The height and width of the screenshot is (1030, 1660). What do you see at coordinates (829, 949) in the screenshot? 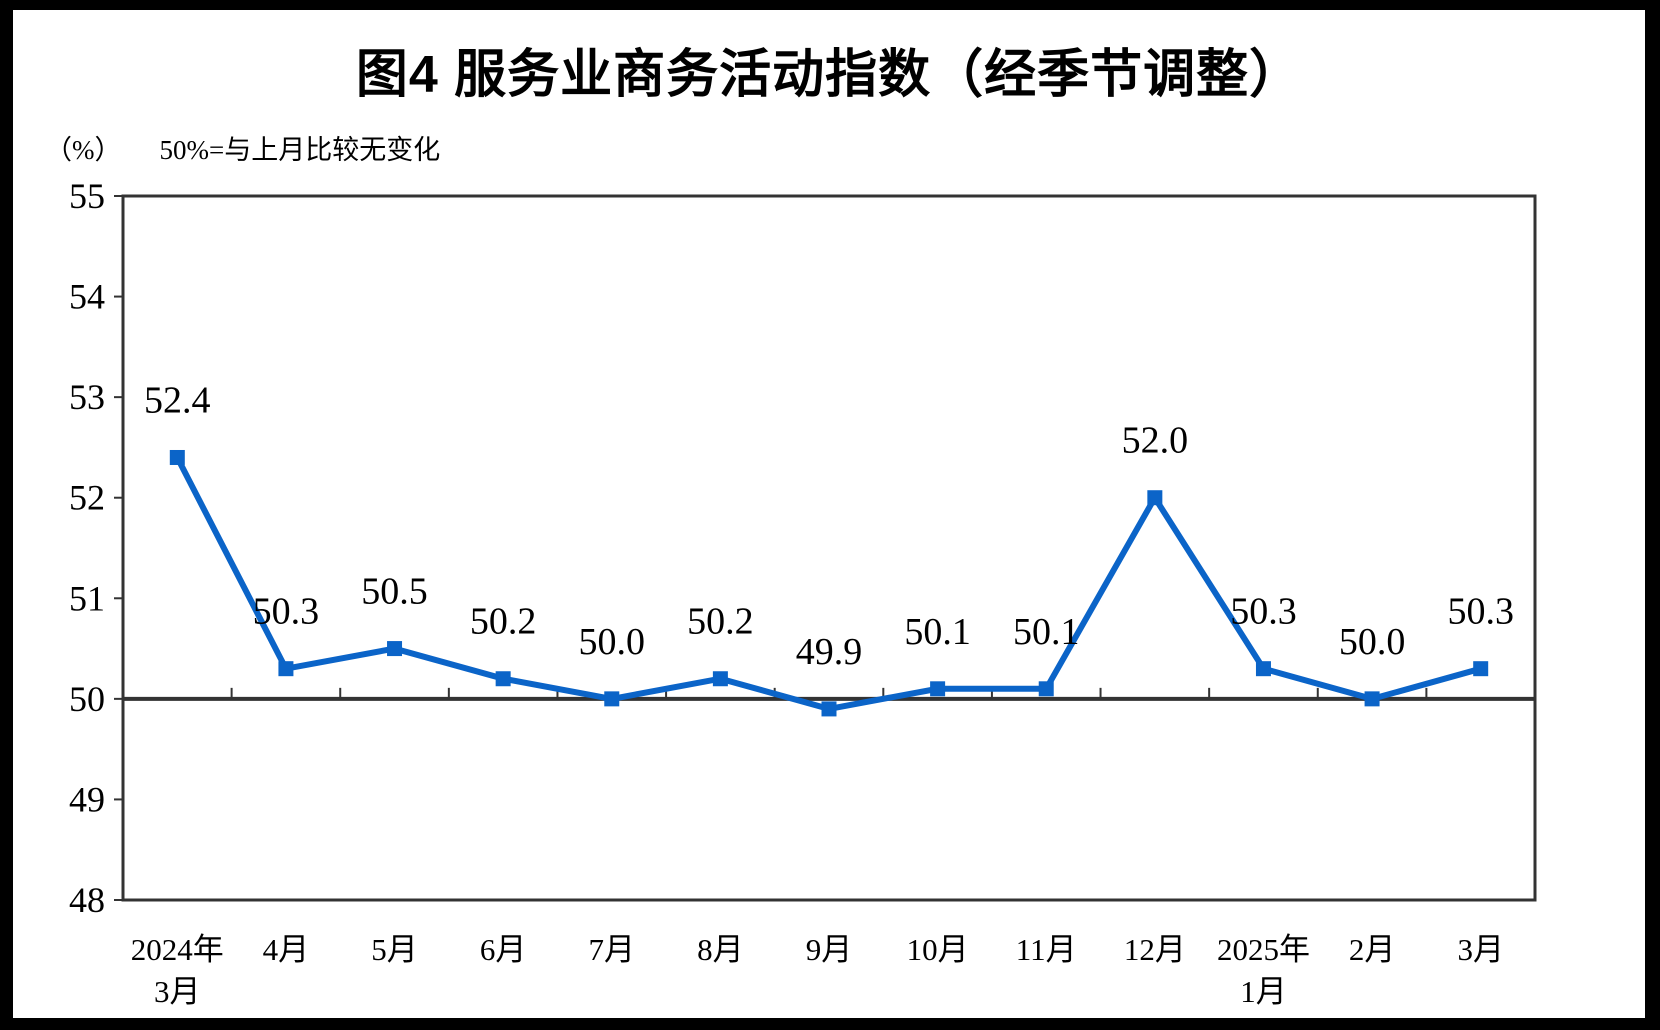
I see `x-axis-category-label: 9月` at bounding box center [829, 949].